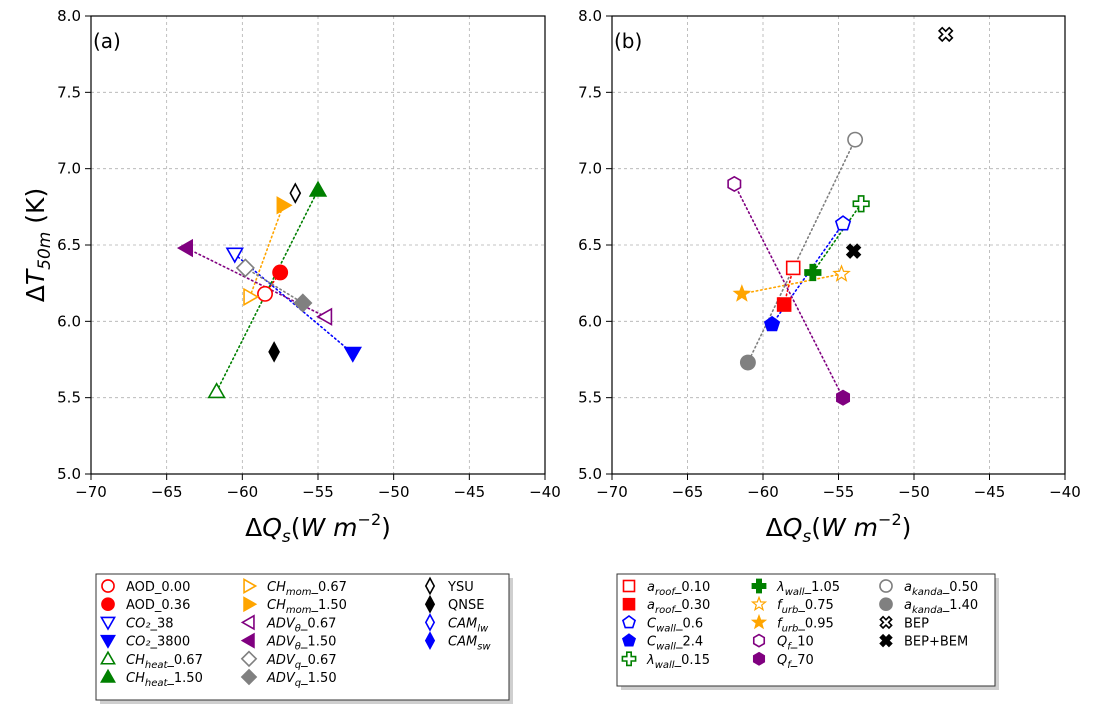 Image resolution: width=1099 pixels, height=706 pixels. What do you see at coordinates (150, 623) in the screenshot?
I see `legend-entry-label: CO₂_38` at bounding box center [150, 623].